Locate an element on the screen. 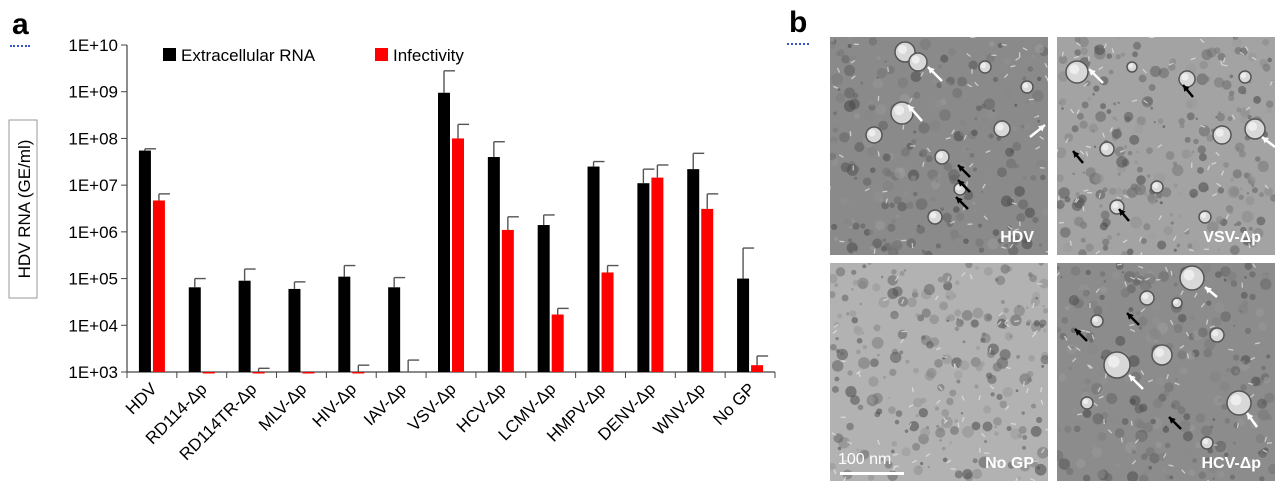 This screenshot has height=493, width=1287. em-image-label: VSV-Δp is located at coordinates (1232, 237).